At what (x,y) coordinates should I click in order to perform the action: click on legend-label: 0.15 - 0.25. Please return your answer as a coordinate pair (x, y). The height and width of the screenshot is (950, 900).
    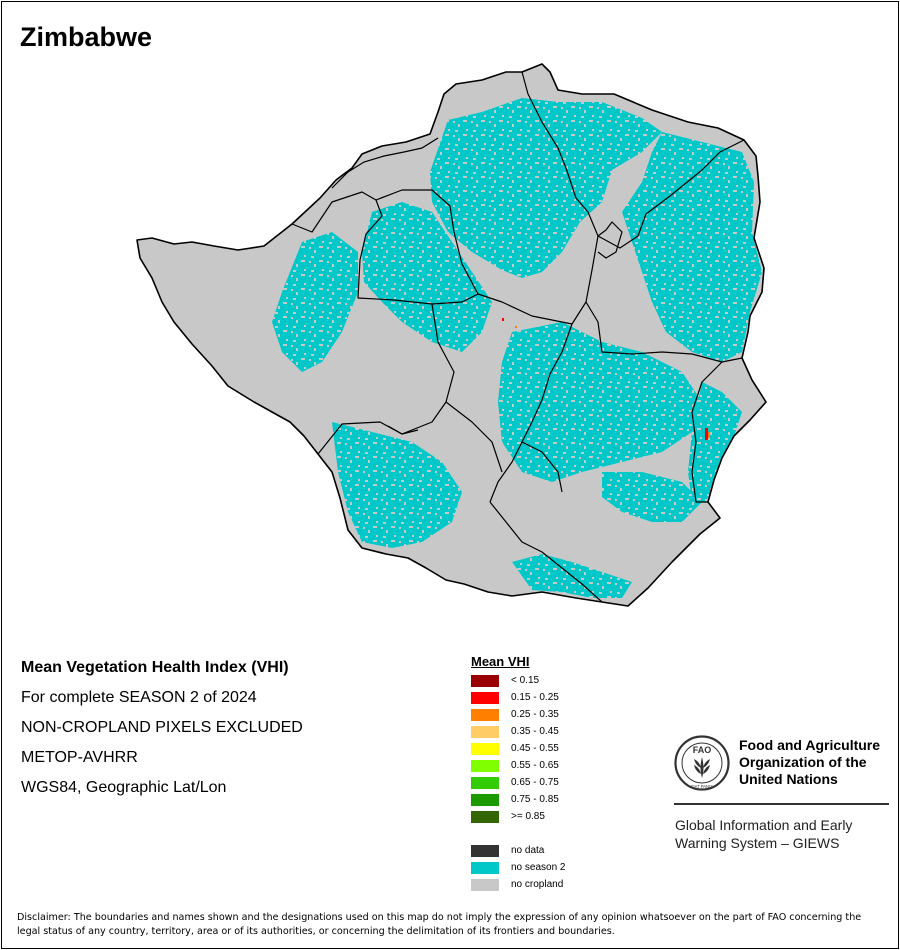
    Looking at the image, I should click on (535, 697).